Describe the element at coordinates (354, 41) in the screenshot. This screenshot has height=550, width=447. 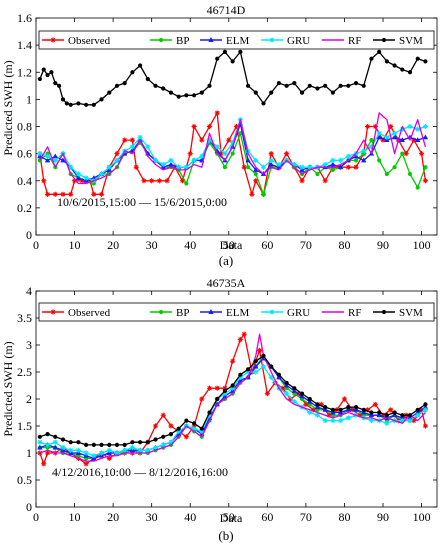
I see `legend-a-label-rf: RF` at that location.